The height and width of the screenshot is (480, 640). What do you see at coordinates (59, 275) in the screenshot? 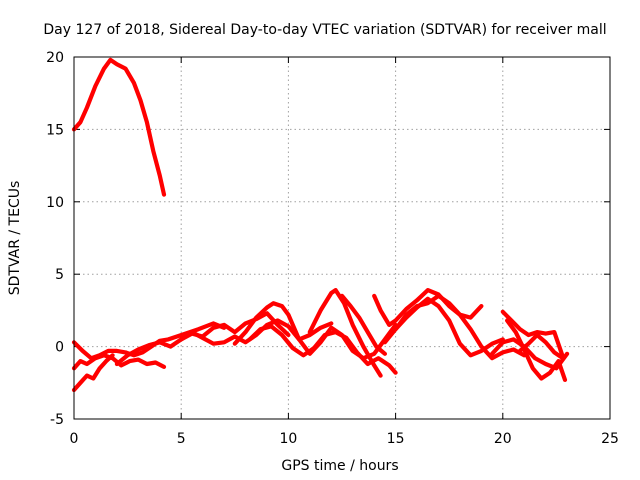
I see `y-tick-label: 5` at bounding box center [59, 275].